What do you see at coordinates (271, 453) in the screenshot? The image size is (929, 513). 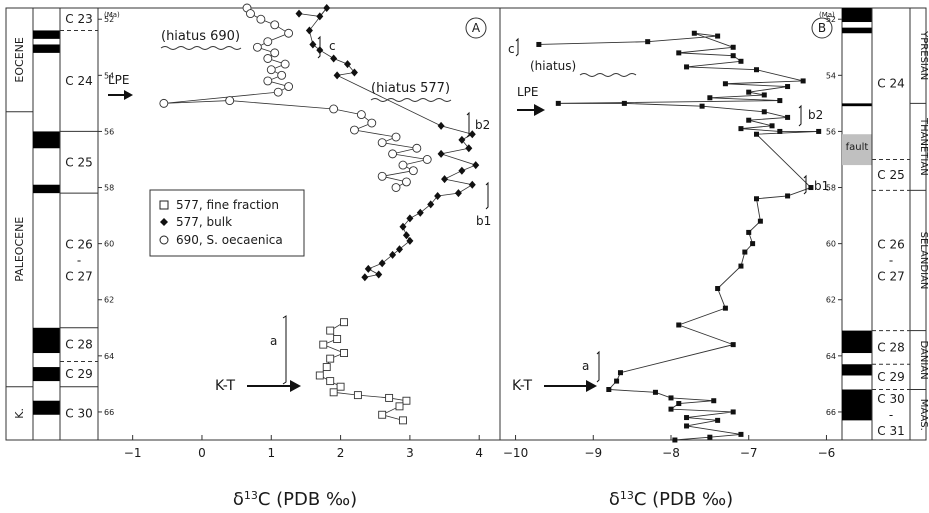 I see `x-tick-label-a: 1` at bounding box center [271, 453].